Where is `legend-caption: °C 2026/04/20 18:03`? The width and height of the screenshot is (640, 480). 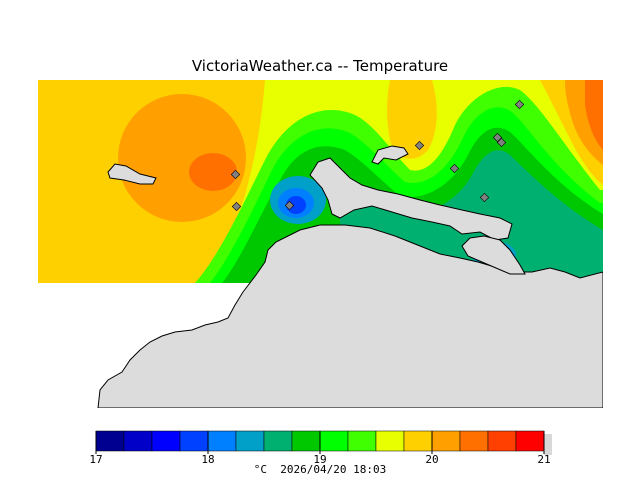 legend-caption: °C 2026/04/20 18:03 is located at coordinates (320, 469).